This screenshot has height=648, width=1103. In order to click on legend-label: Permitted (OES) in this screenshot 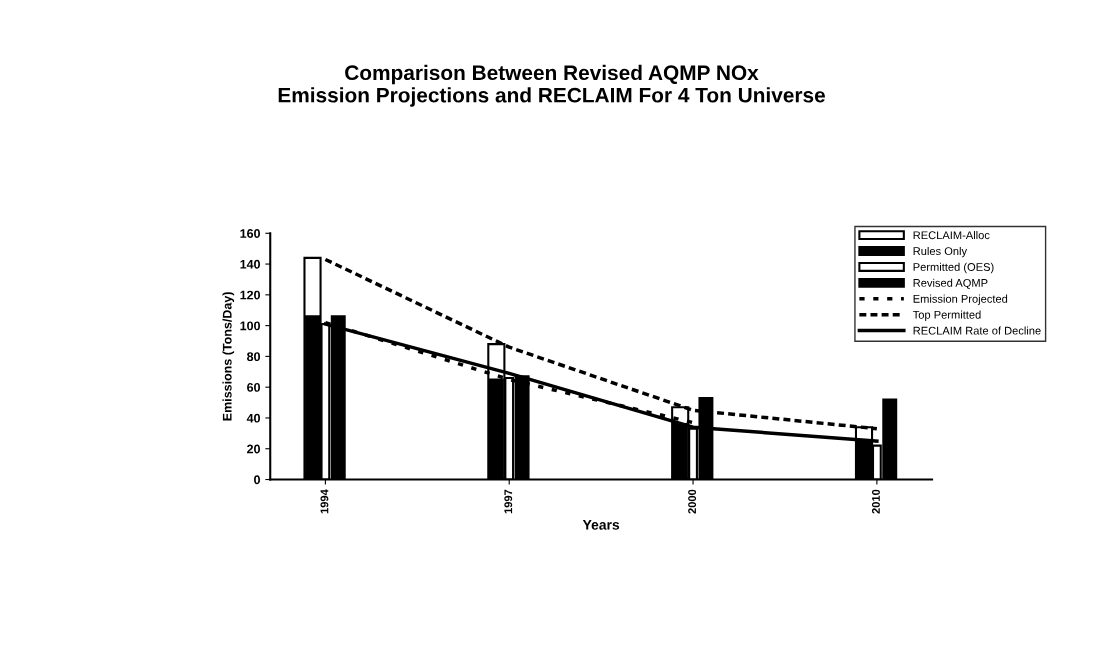, I will do `click(953, 268)`.